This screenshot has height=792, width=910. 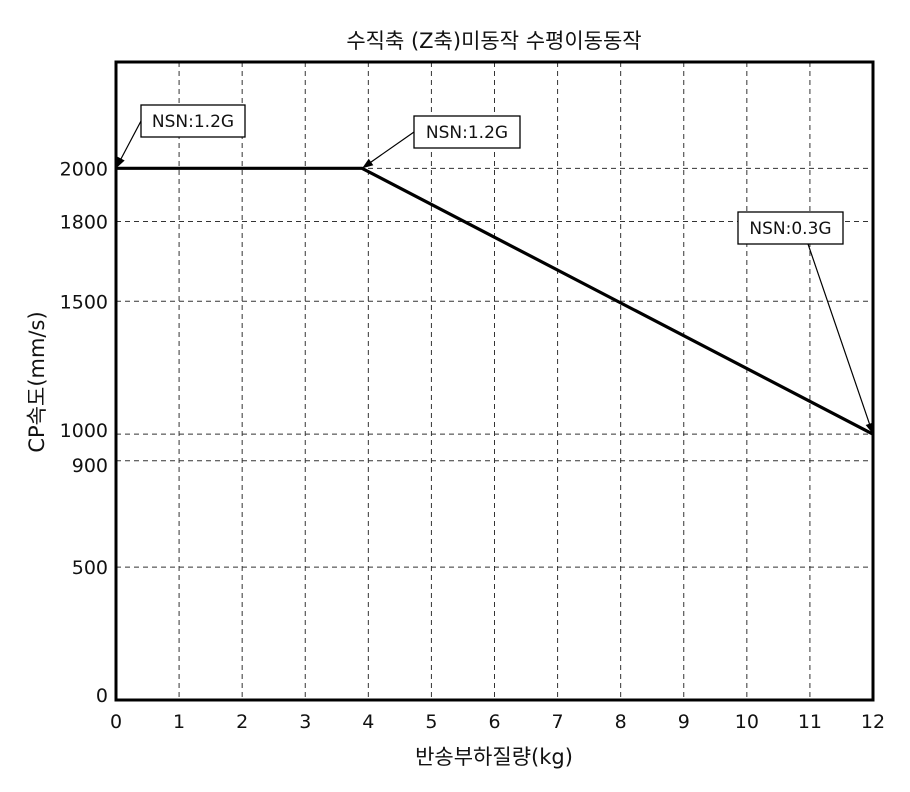 I want to click on x-tick-label-4: 4, so click(x=368, y=722).